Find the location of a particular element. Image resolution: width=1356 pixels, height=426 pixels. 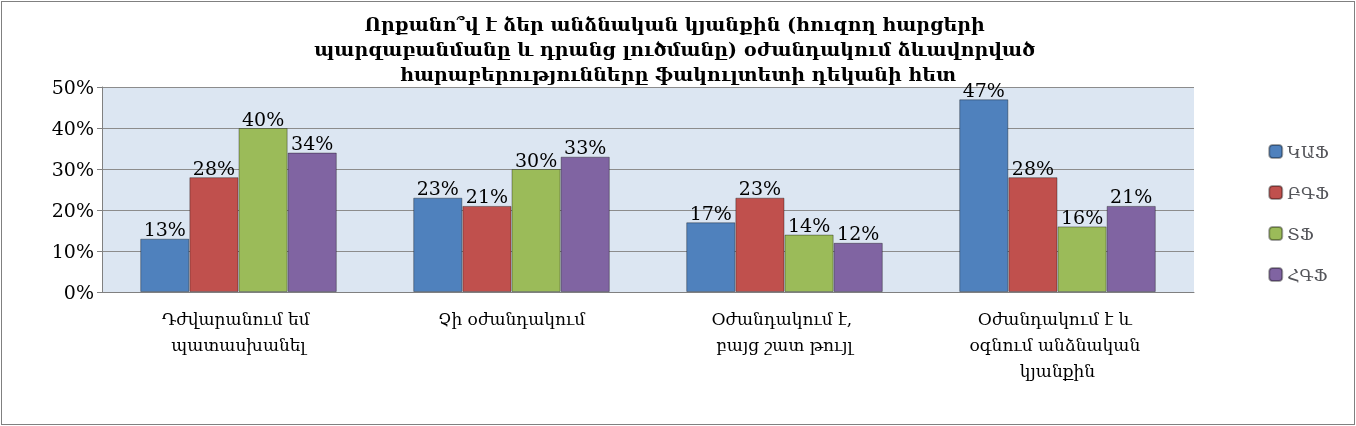

legend-label: ԿԱՖ is located at coordinates (1308, 151).